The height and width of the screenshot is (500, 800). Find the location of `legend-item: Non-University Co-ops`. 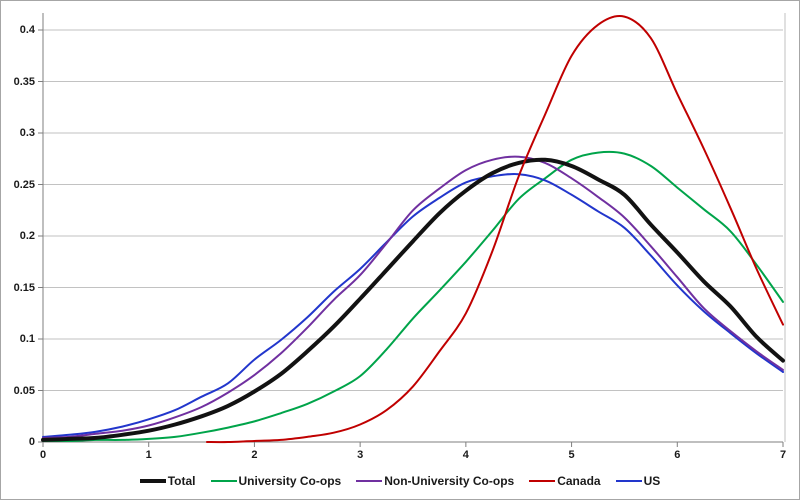

legend-item: Non-University Co-ops is located at coordinates (435, 481).